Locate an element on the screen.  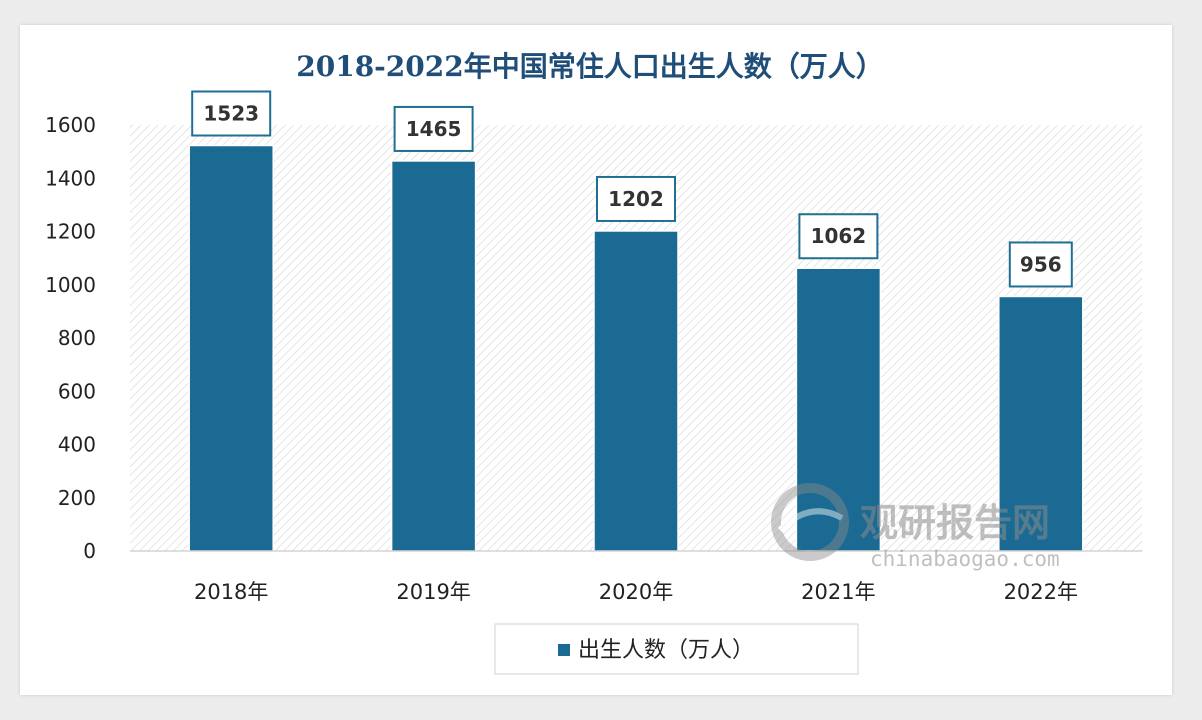
y-tick-label: 1600 is located at coordinates (70, 125).